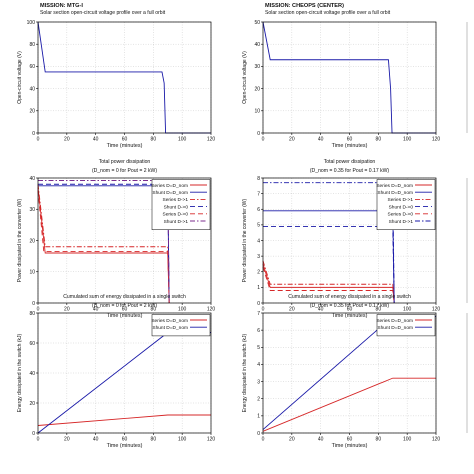  Describe the element at coordinates (258, 365) in the screenshot. I see `y-tick-label: 4` at that location.